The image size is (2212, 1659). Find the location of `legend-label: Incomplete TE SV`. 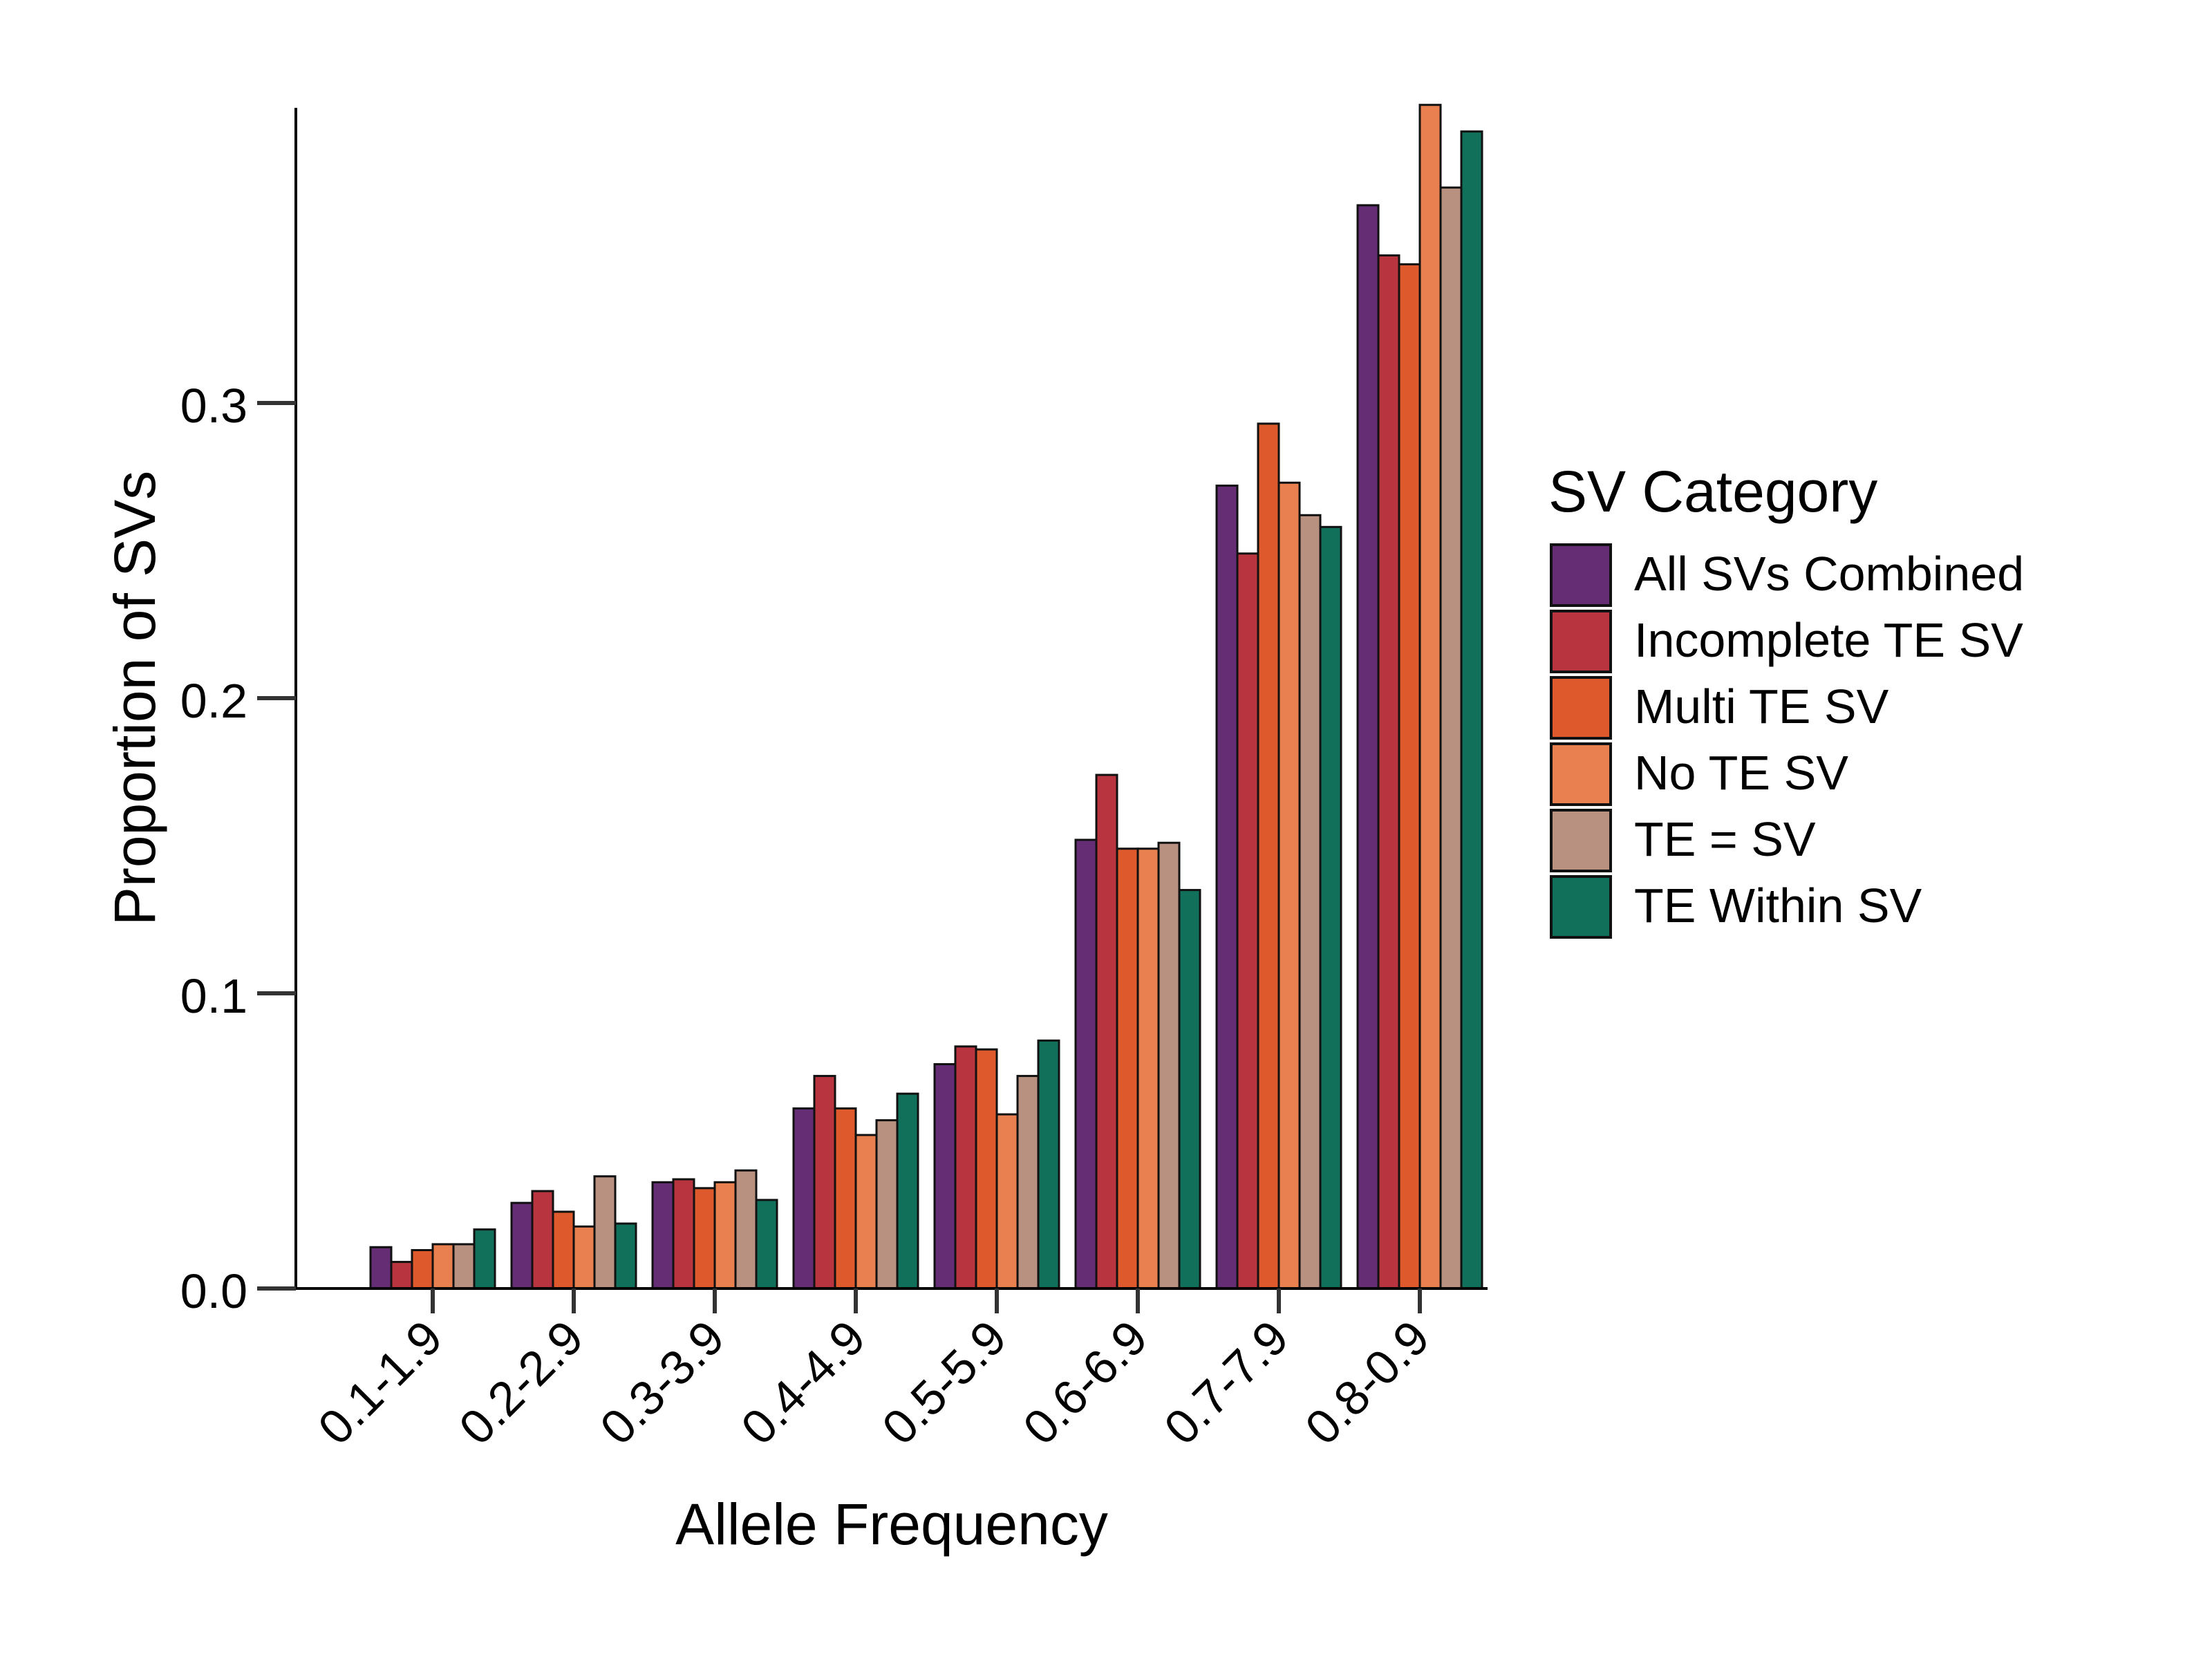

legend-label: Incomplete TE SV is located at coordinates (1829, 640).